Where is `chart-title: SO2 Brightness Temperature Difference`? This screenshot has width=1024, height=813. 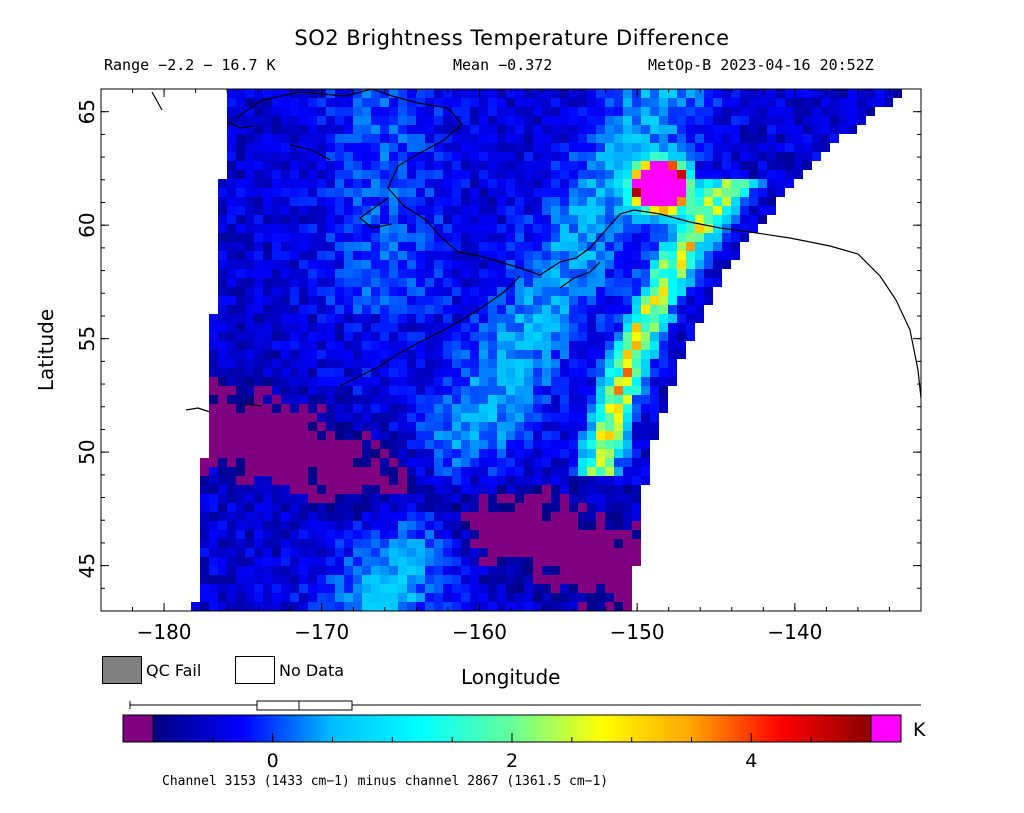 chart-title: SO2 Brightness Temperature Difference is located at coordinates (512, 38).